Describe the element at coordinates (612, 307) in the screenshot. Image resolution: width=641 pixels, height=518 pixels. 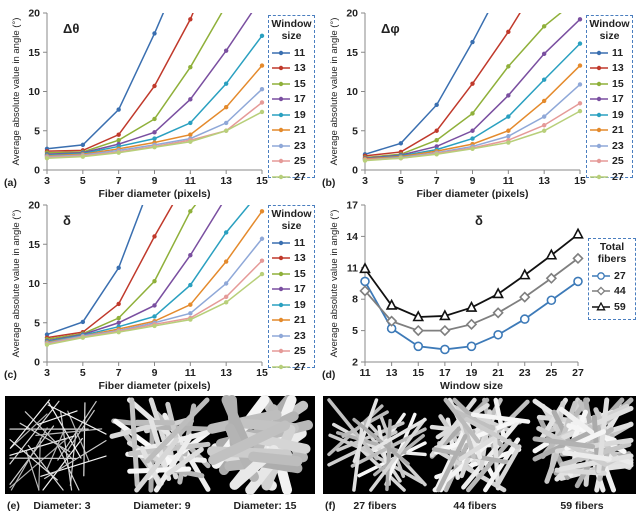
I see `legend-item: 59` at that location.